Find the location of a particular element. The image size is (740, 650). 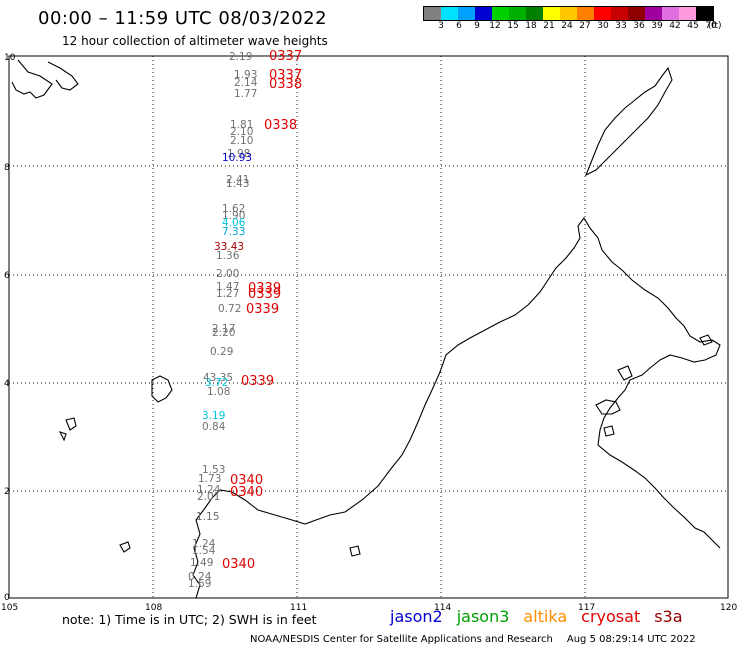

wave-height-value: 1.90 is located at coordinates (233, 216).